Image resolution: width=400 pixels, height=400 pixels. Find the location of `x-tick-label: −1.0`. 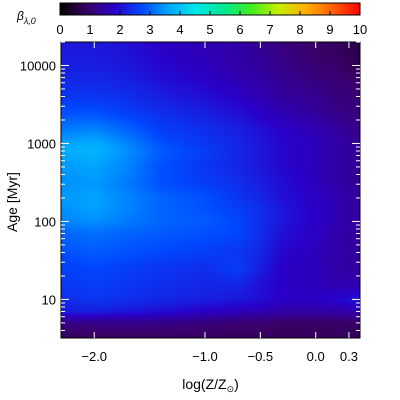

x-tick-label: −1.0 is located at coordinates (205, 356).